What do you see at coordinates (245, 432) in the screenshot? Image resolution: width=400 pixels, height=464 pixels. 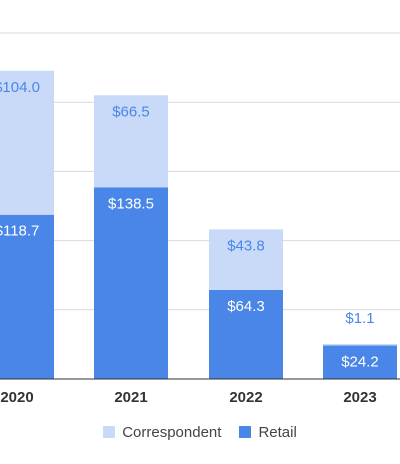 I see `legend-swatch-retail` at bounding box center [245, 432].